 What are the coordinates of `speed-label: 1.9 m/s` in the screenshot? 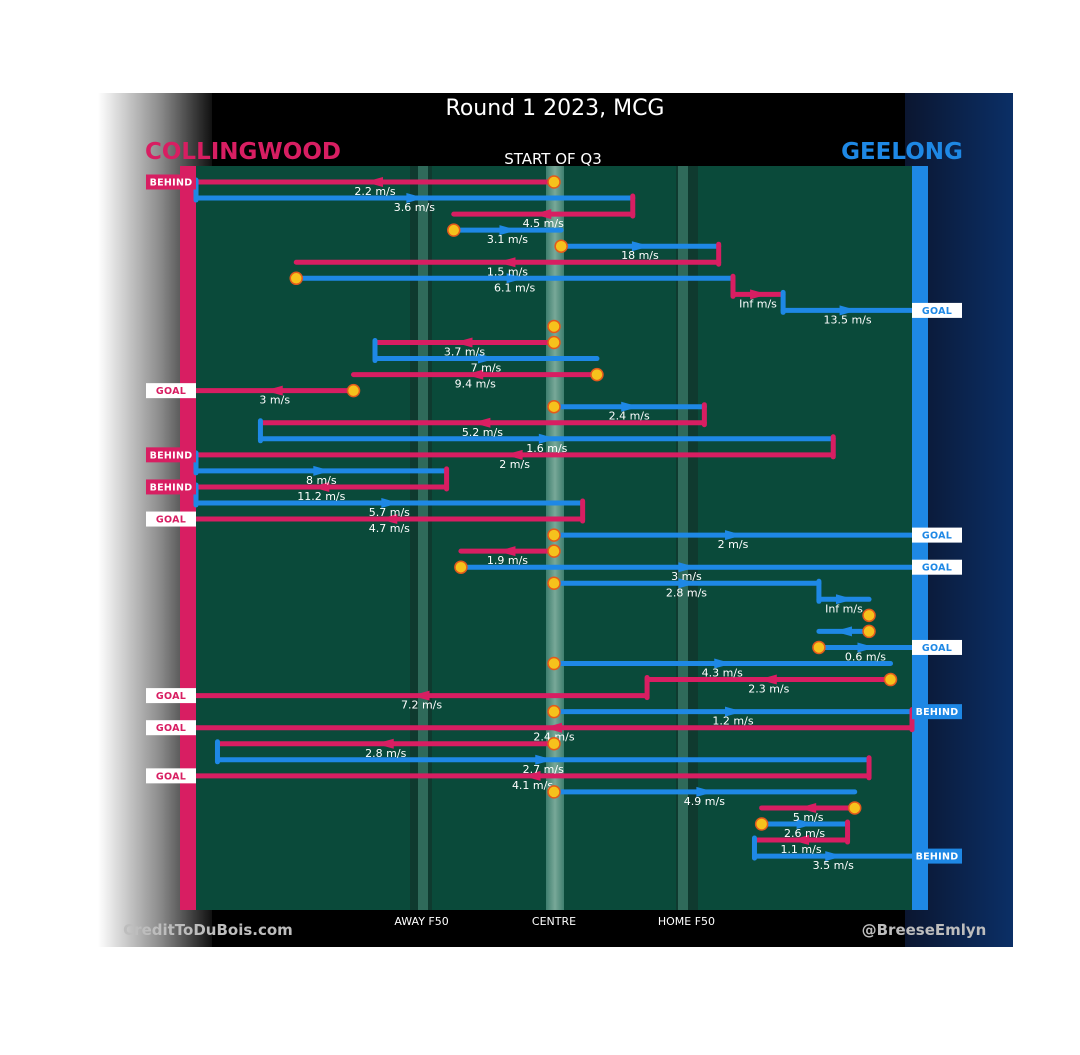 It's located at (507, 560).